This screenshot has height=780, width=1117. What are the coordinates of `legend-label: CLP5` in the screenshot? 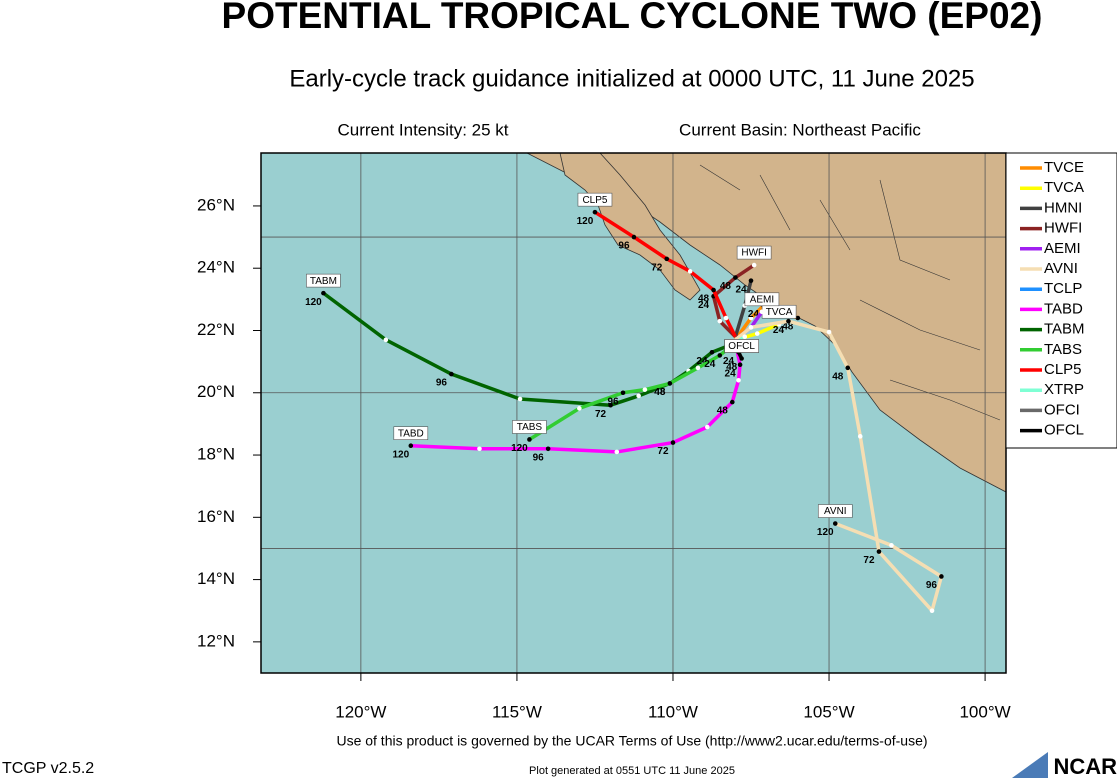 It's located at (1063, 369).